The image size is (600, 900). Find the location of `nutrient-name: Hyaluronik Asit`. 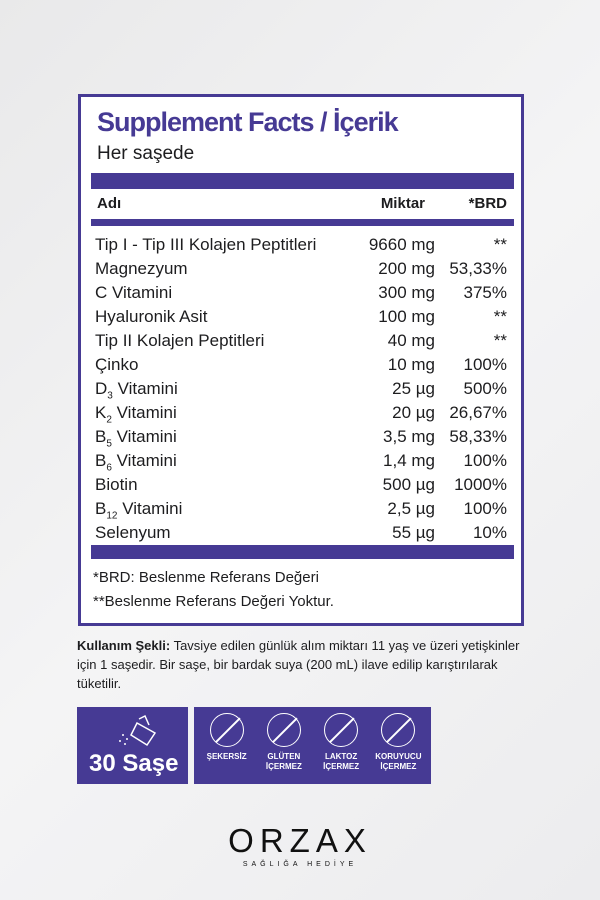

nutrient-name: Hyaluronik Asit is located at coordinates (151, 316).